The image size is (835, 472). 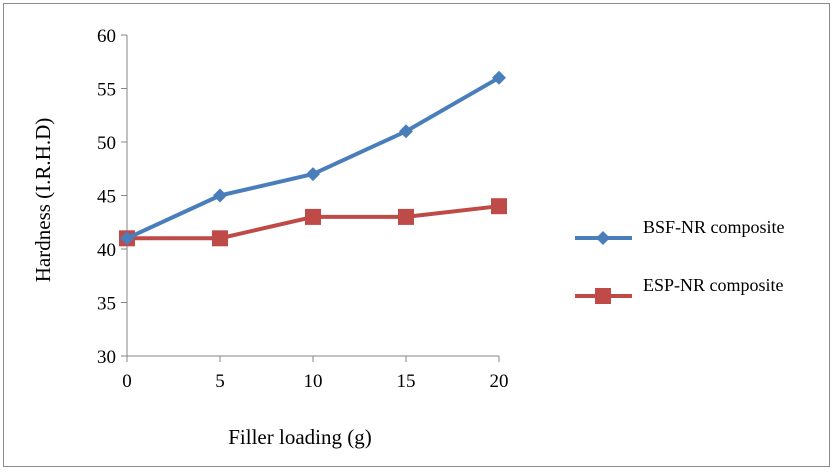 I want to click on x-tick-label: 20, so click(x=499, y=381).